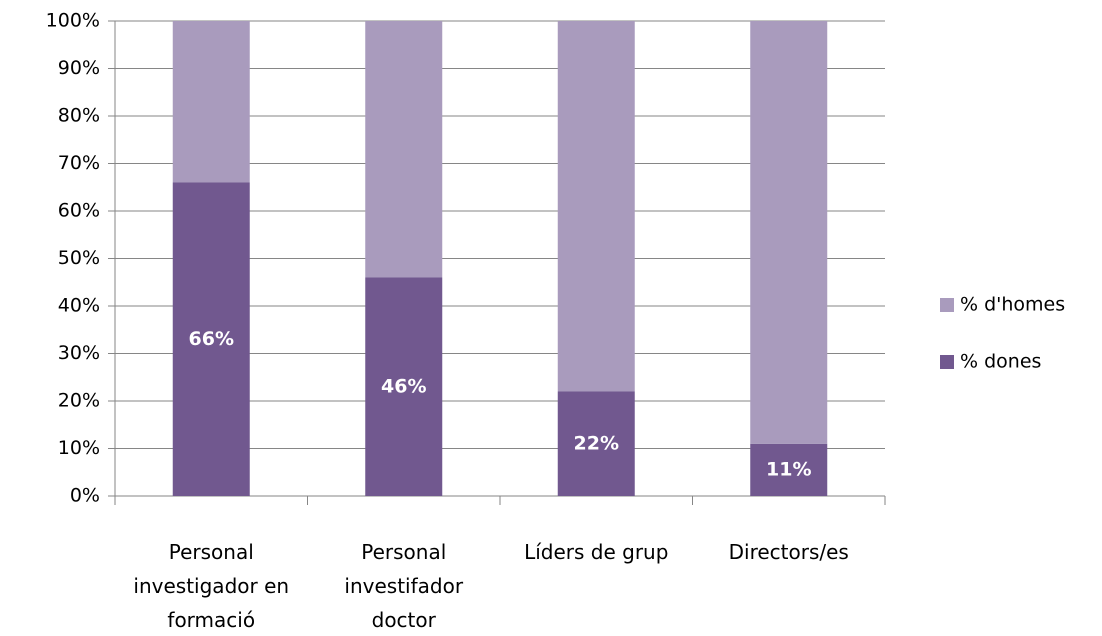  What do you see at coordinates (79, 116) in the screenshot?
I see `y-tick-label: 80%` at bounding box center [79, 116].